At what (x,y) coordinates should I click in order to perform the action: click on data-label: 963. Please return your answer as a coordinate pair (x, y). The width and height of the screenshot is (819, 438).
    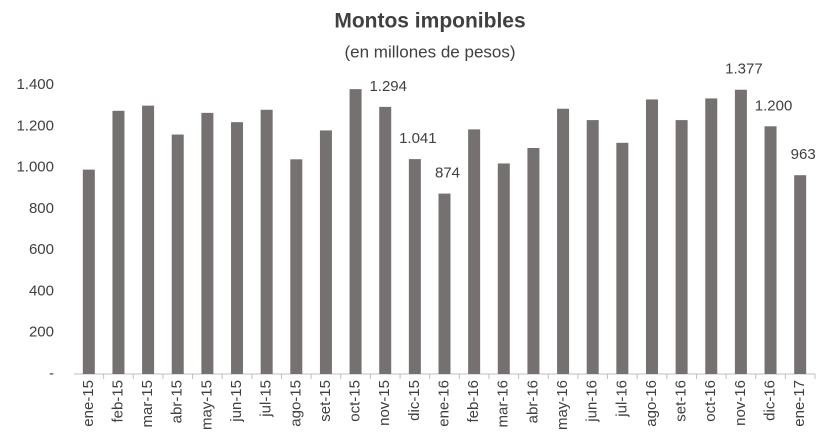
    Looking at the image, I should click on (803, 154).